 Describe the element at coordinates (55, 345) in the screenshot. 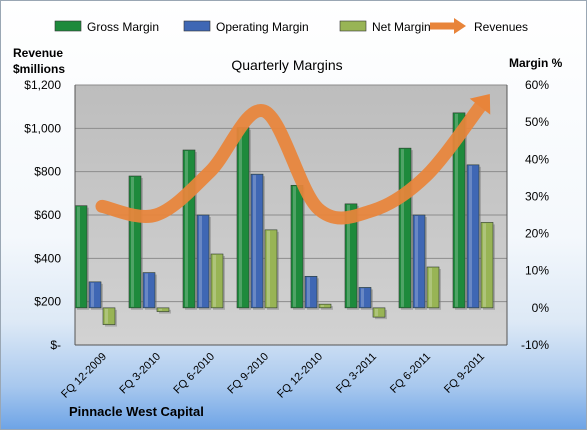

I see `left-tick-label: $-` at that location.